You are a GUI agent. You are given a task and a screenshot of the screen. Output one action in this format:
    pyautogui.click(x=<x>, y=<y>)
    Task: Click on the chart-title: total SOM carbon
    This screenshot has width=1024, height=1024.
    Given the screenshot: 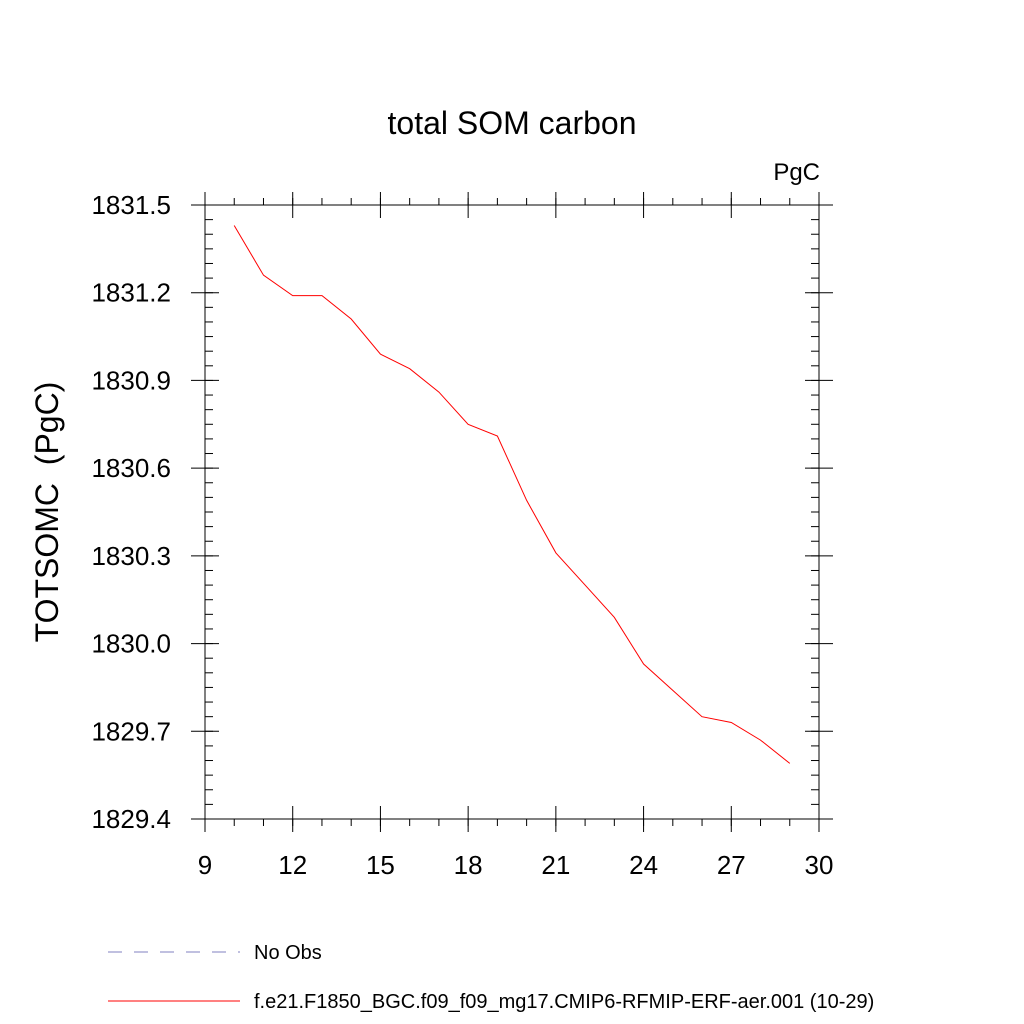 What is the action you would take?
    pyautogui.click(x=512, y=123)
    